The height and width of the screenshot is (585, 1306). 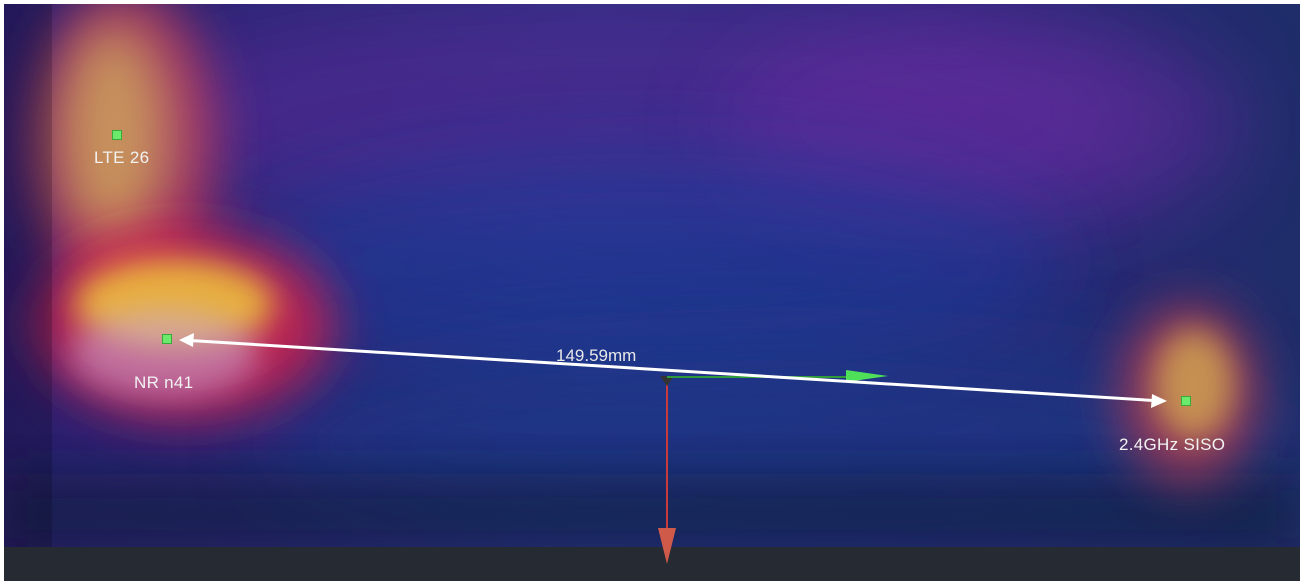 What do you see at coordinates (773, 467) in the screenshot?
I see `transform-gizmo-icon` at bounding box center [773, 467].